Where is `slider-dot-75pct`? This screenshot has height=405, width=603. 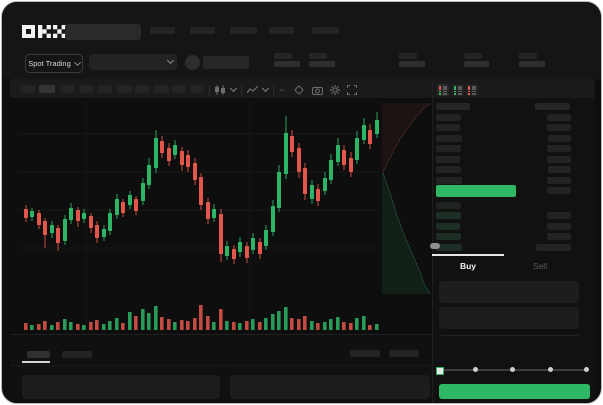
slider-dot-75pct is located at coordinates (550, 369).